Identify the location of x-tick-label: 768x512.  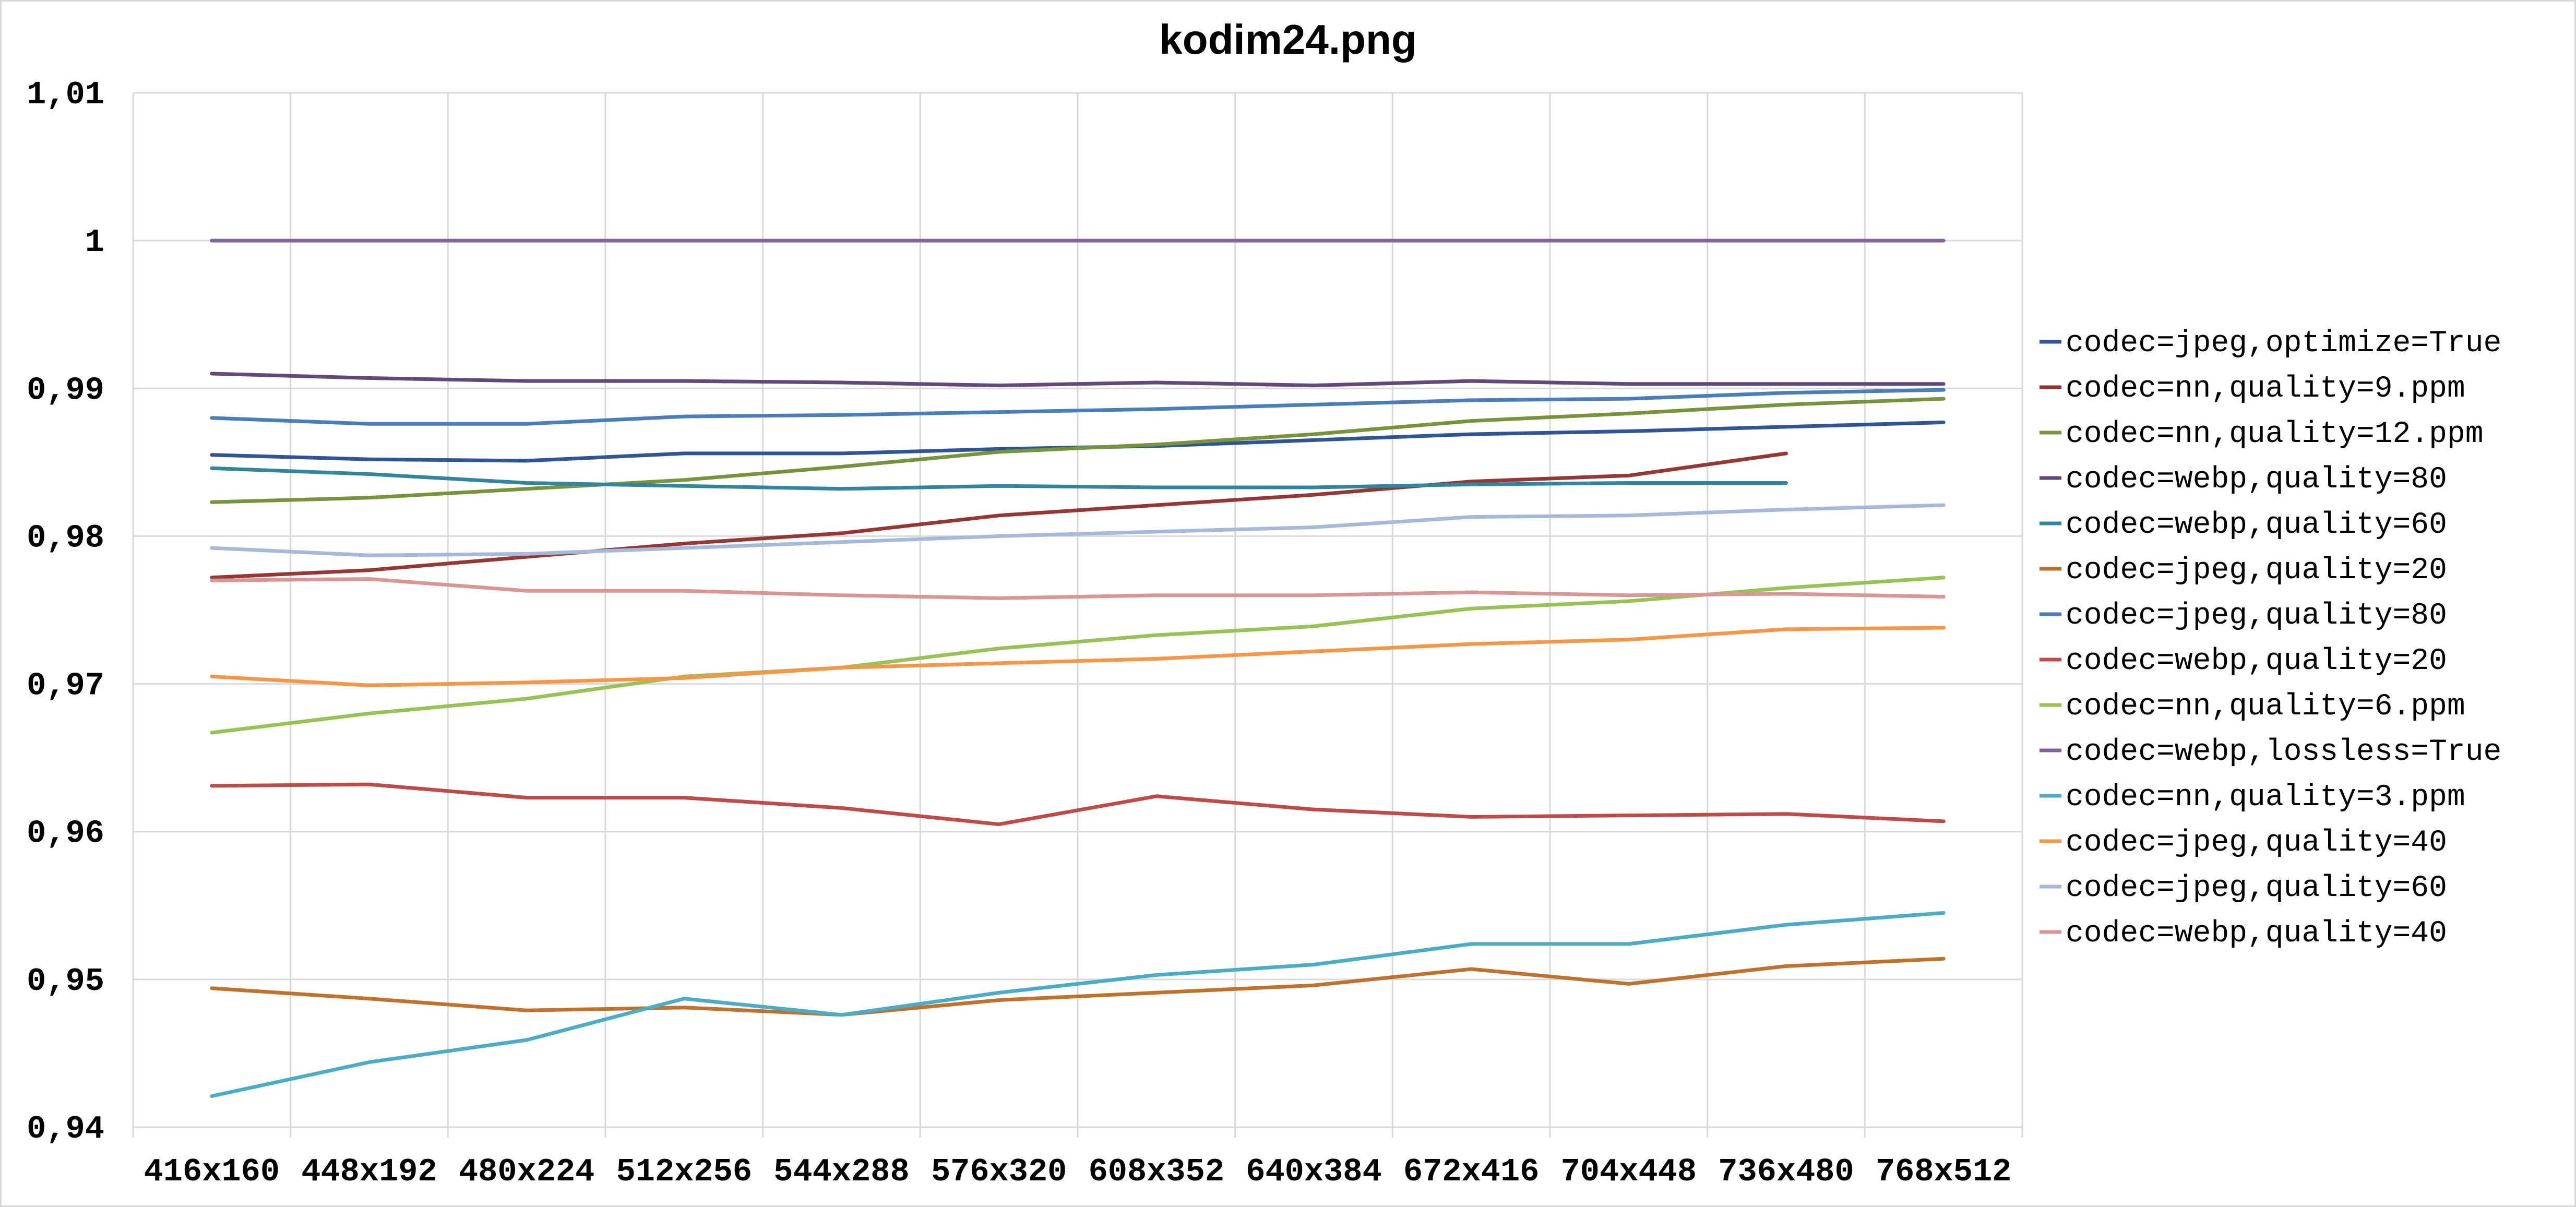
(1943, 1171).